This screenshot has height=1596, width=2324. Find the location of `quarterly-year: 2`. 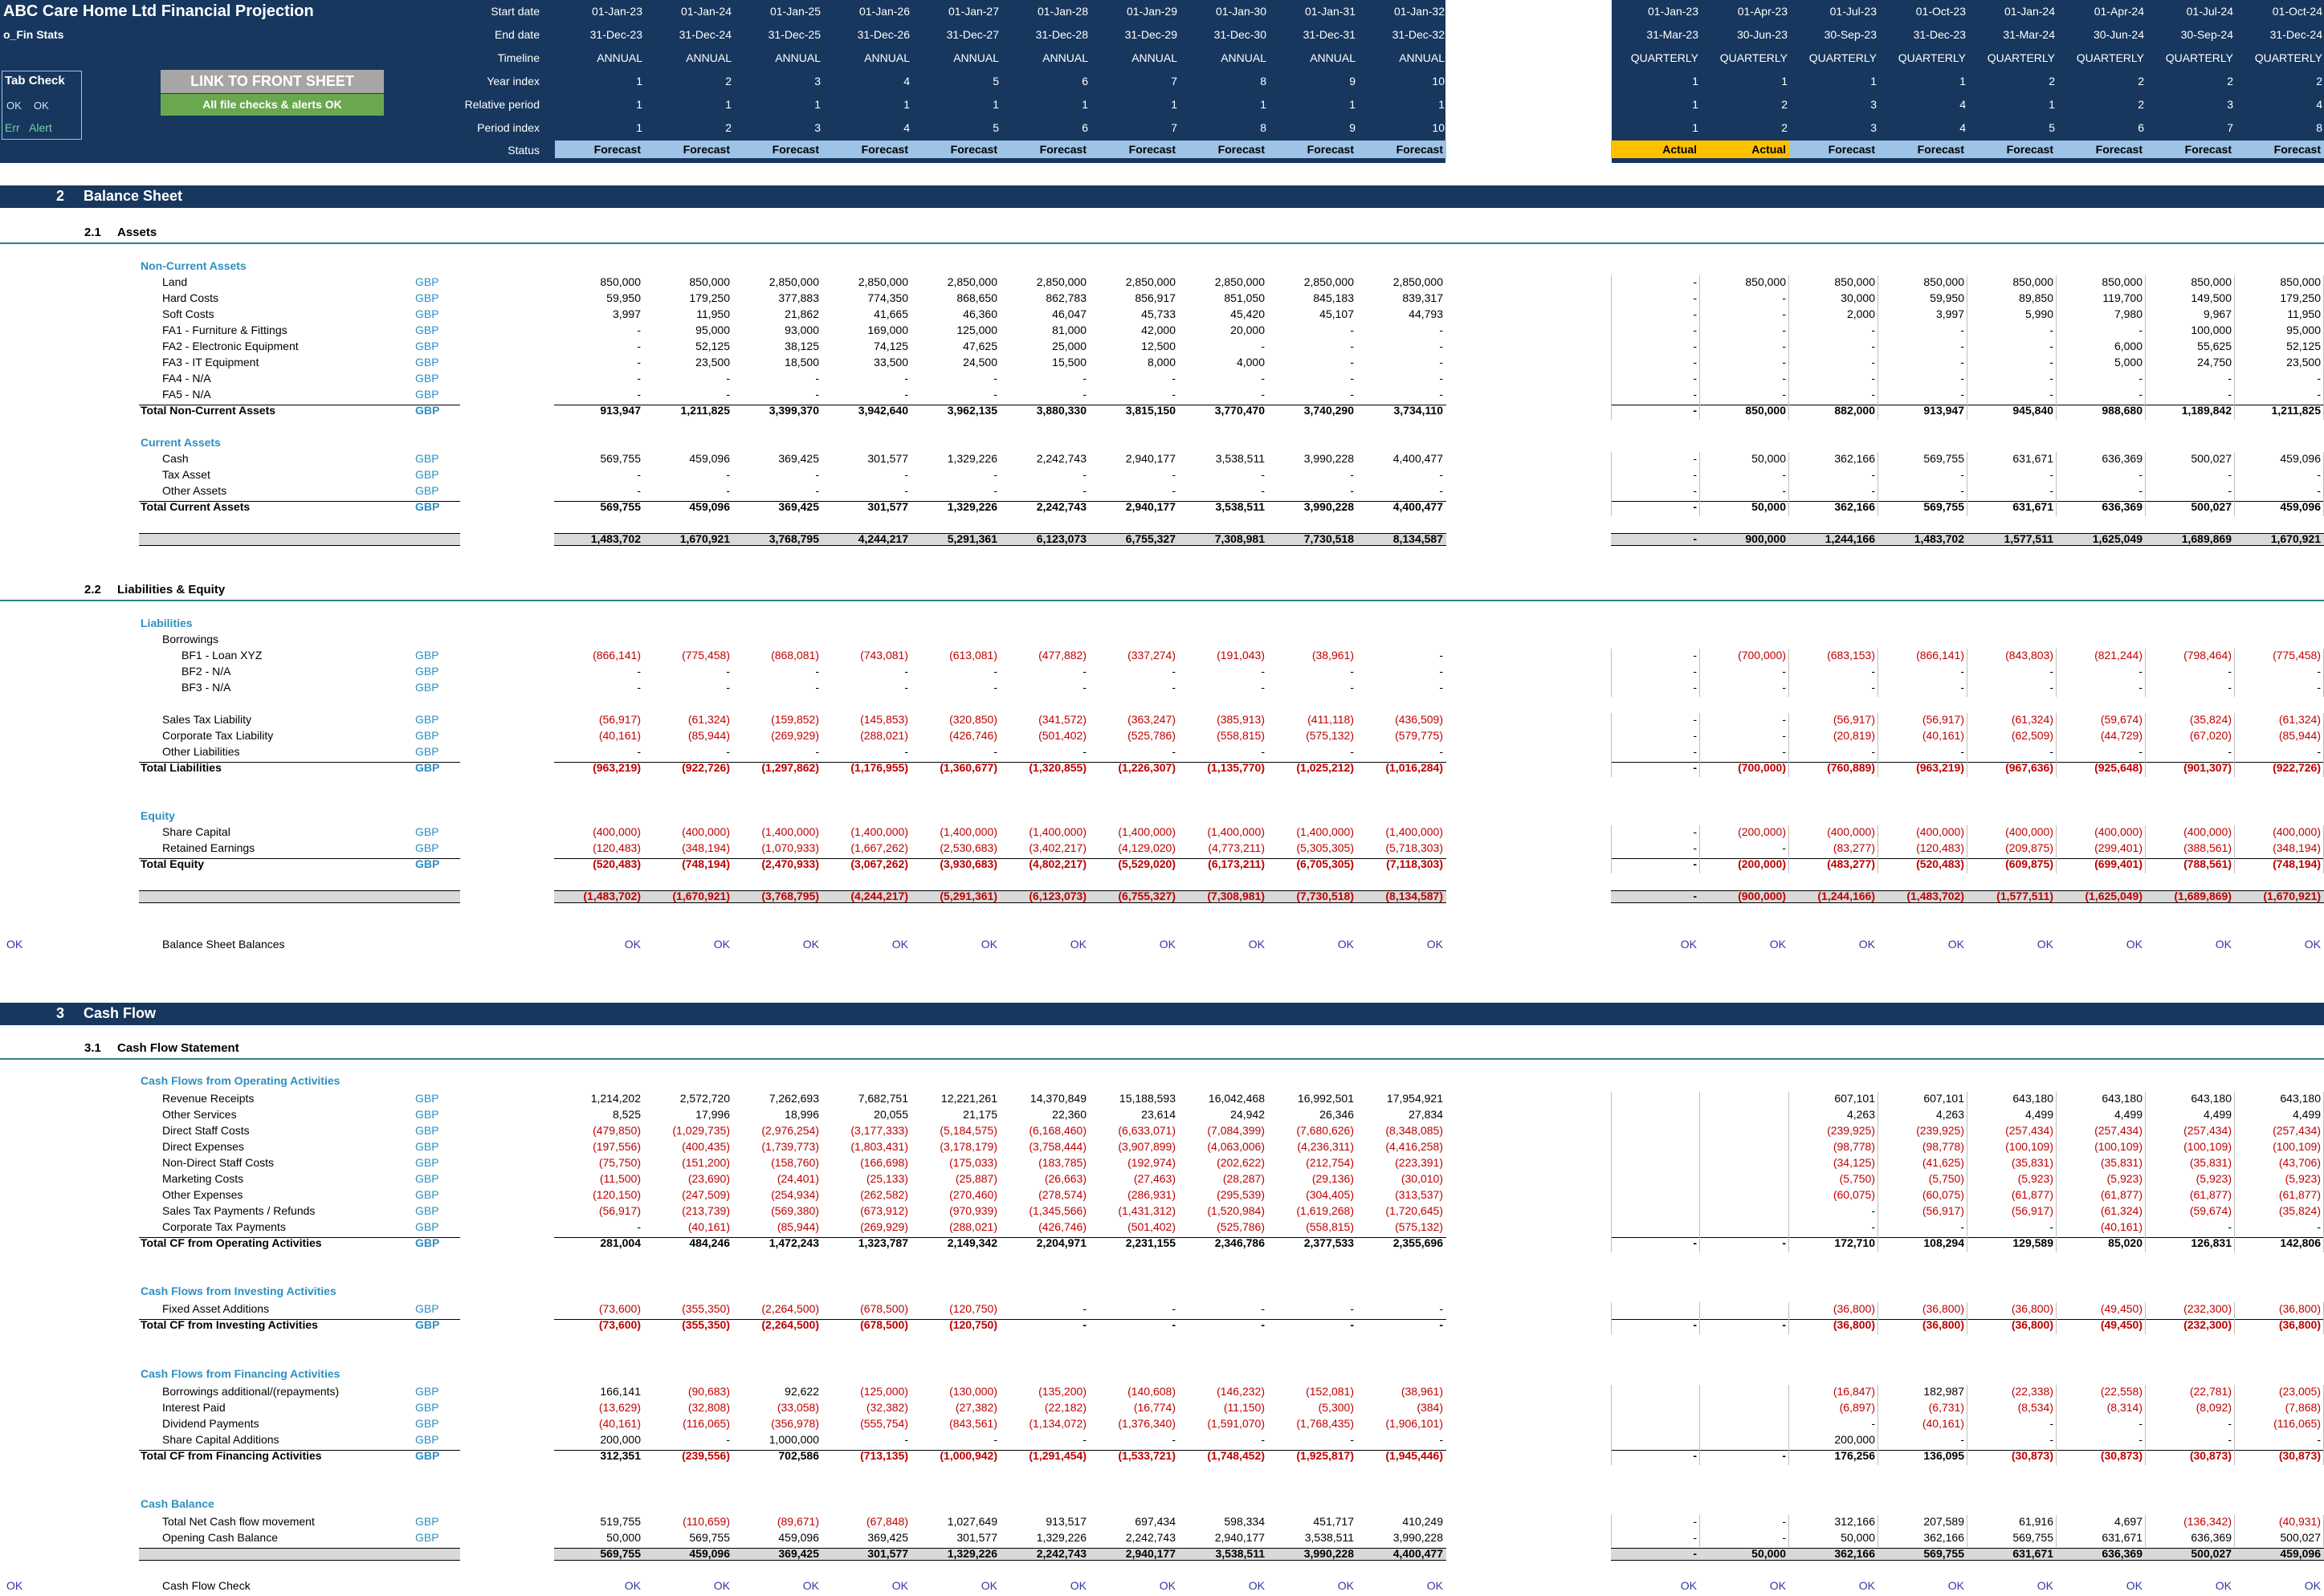

quarterly-year: 2 is located at coordinates (2230, 82).